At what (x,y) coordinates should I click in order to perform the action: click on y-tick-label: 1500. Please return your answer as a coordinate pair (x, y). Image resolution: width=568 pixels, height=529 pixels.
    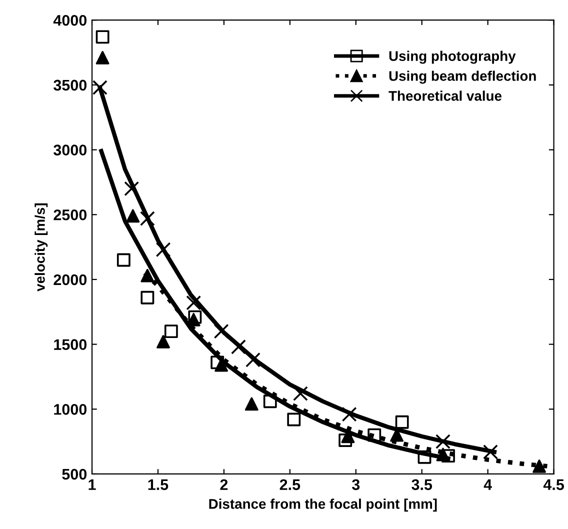
    Looking at the image, I should click on (70, 344).